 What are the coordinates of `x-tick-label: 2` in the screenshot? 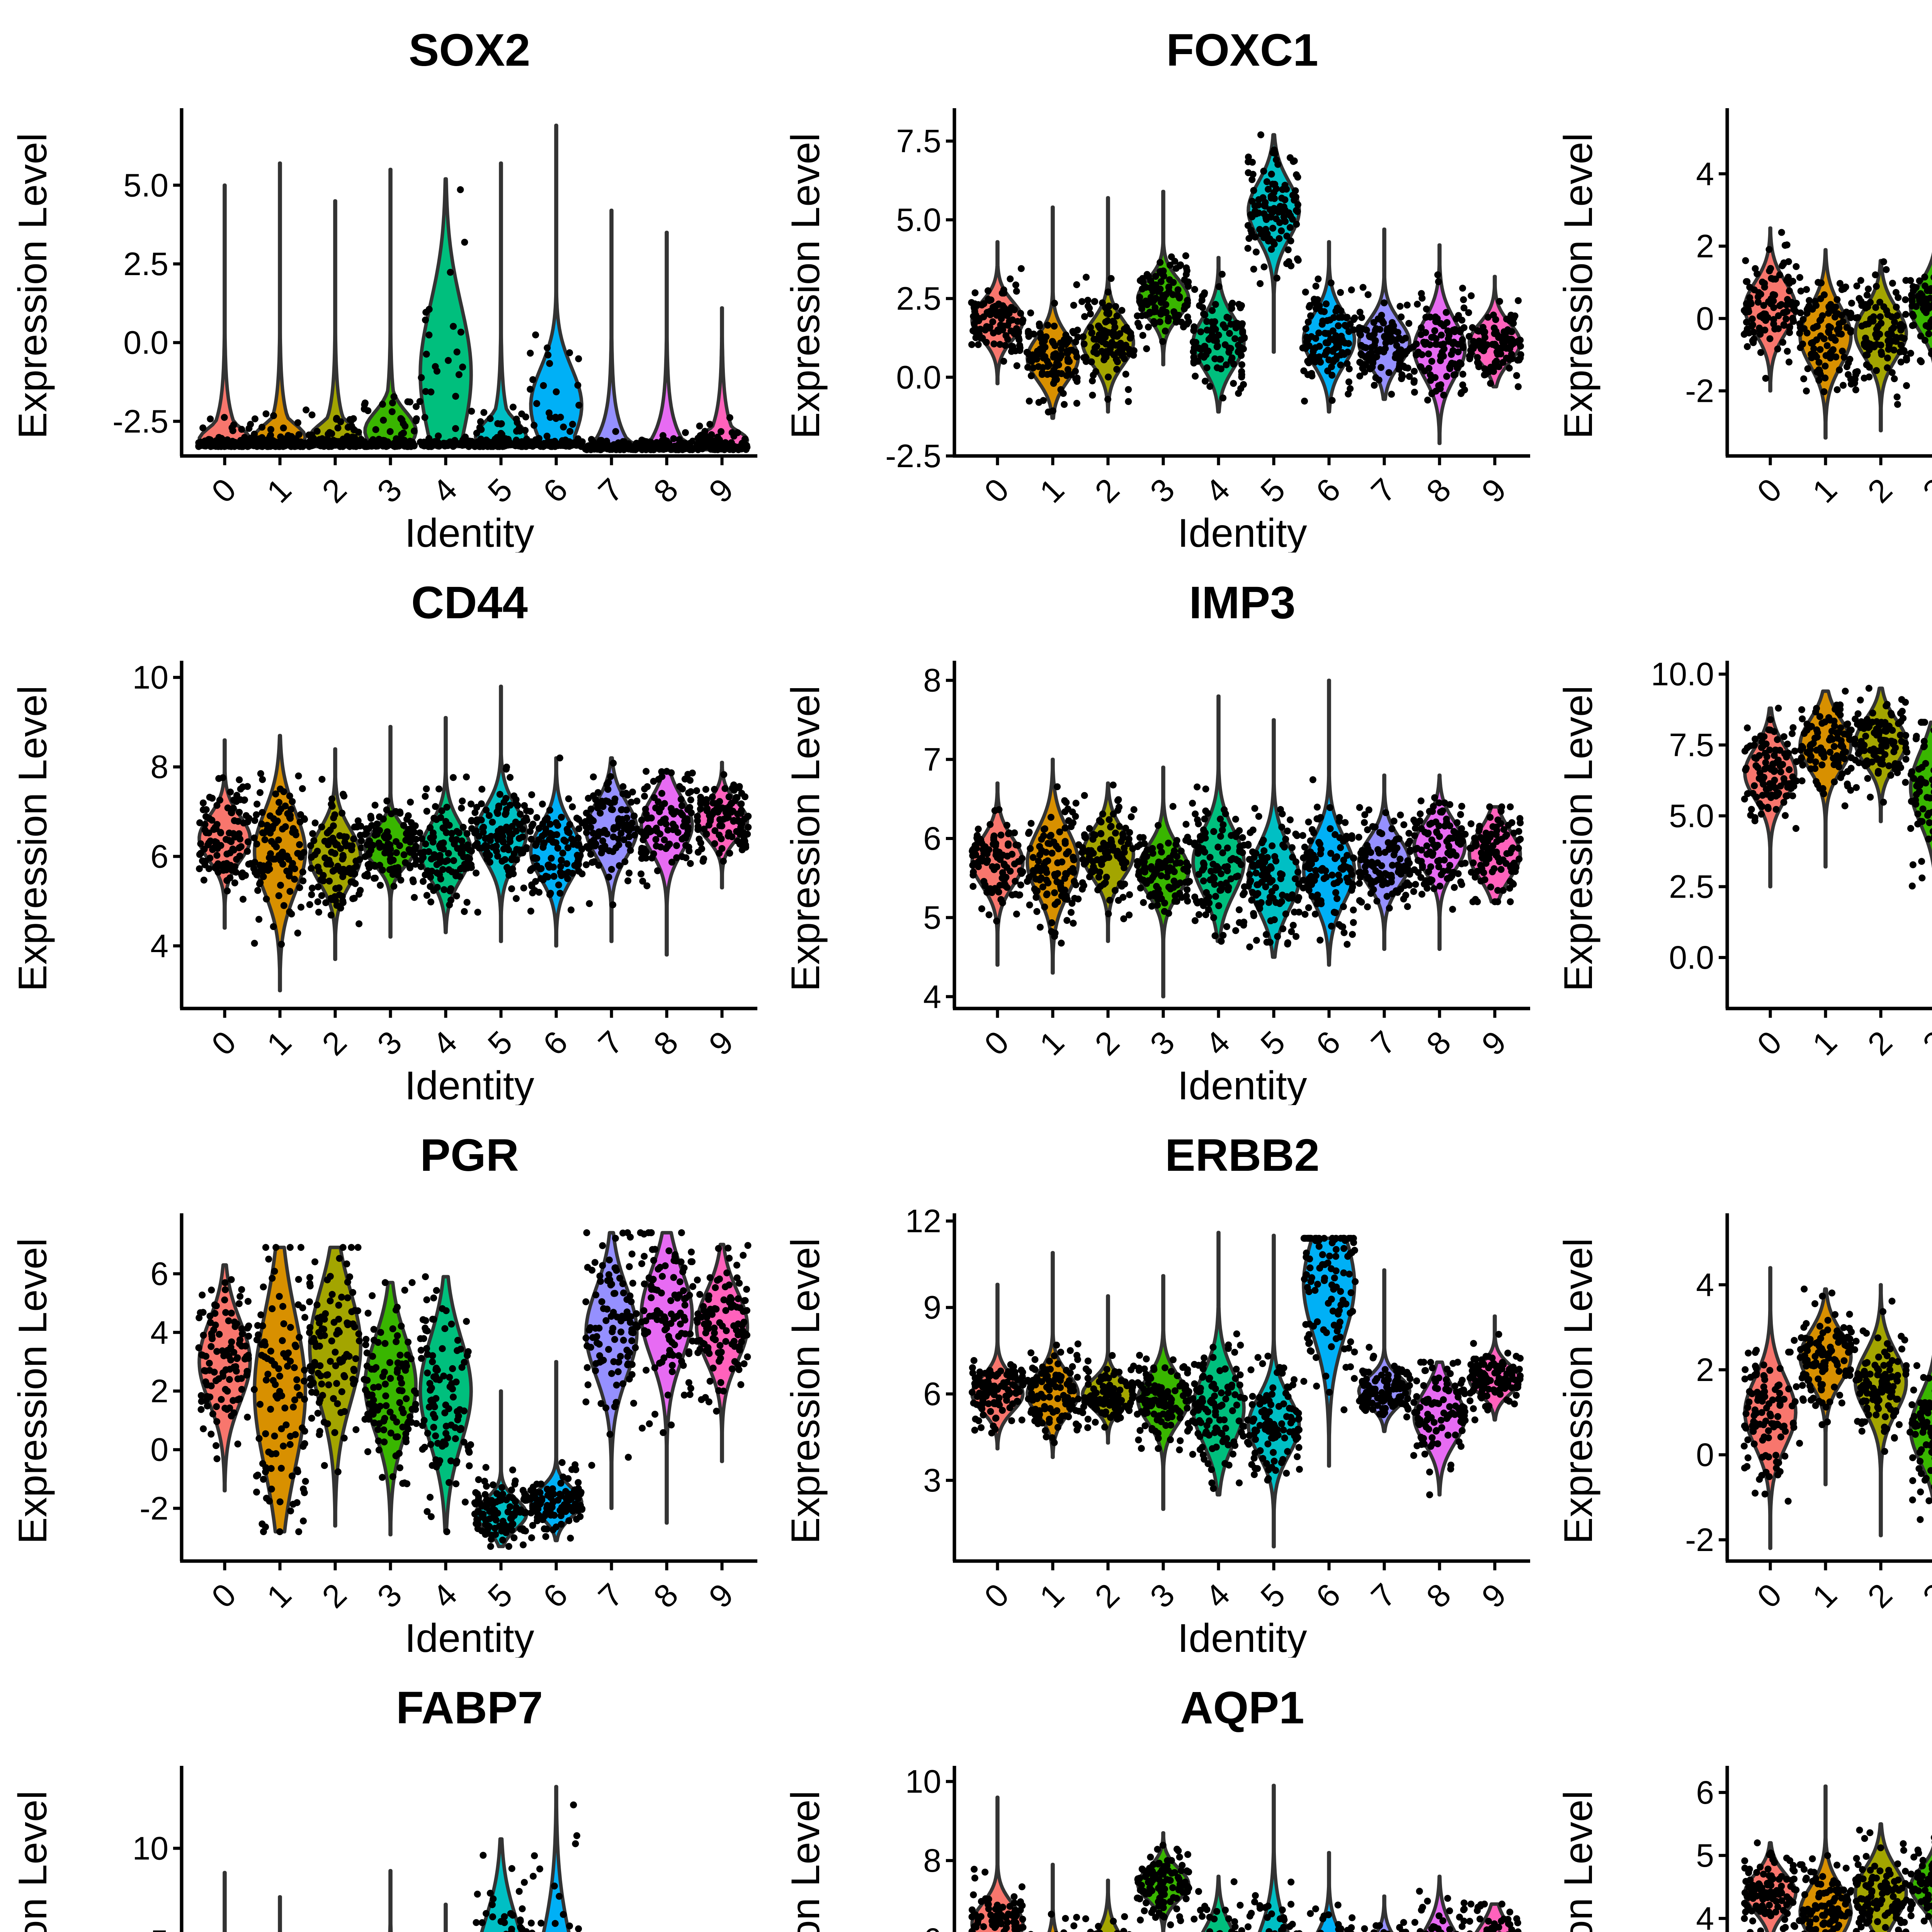 It's located at (335, 1043).